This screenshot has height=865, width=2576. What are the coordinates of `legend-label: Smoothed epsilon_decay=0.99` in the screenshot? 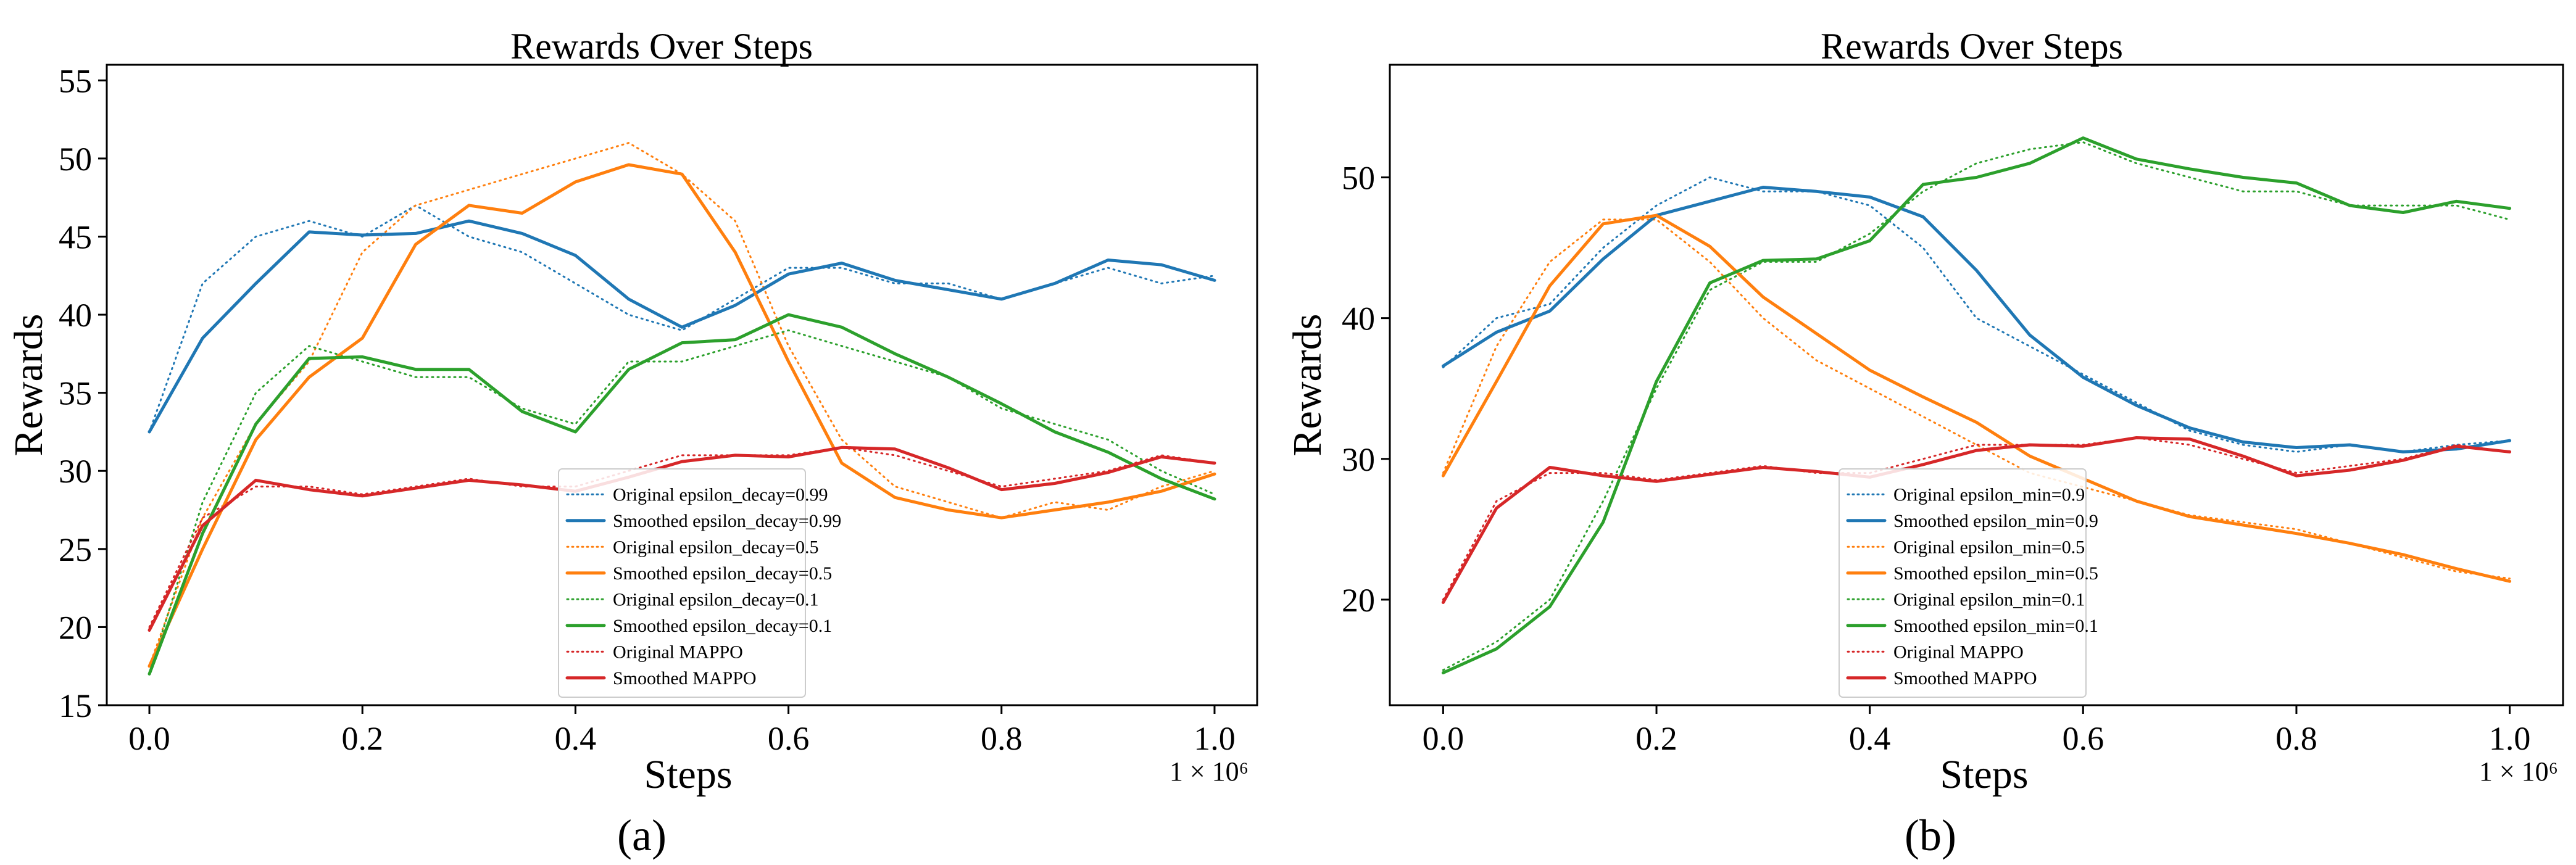 It's located at (727, 521).